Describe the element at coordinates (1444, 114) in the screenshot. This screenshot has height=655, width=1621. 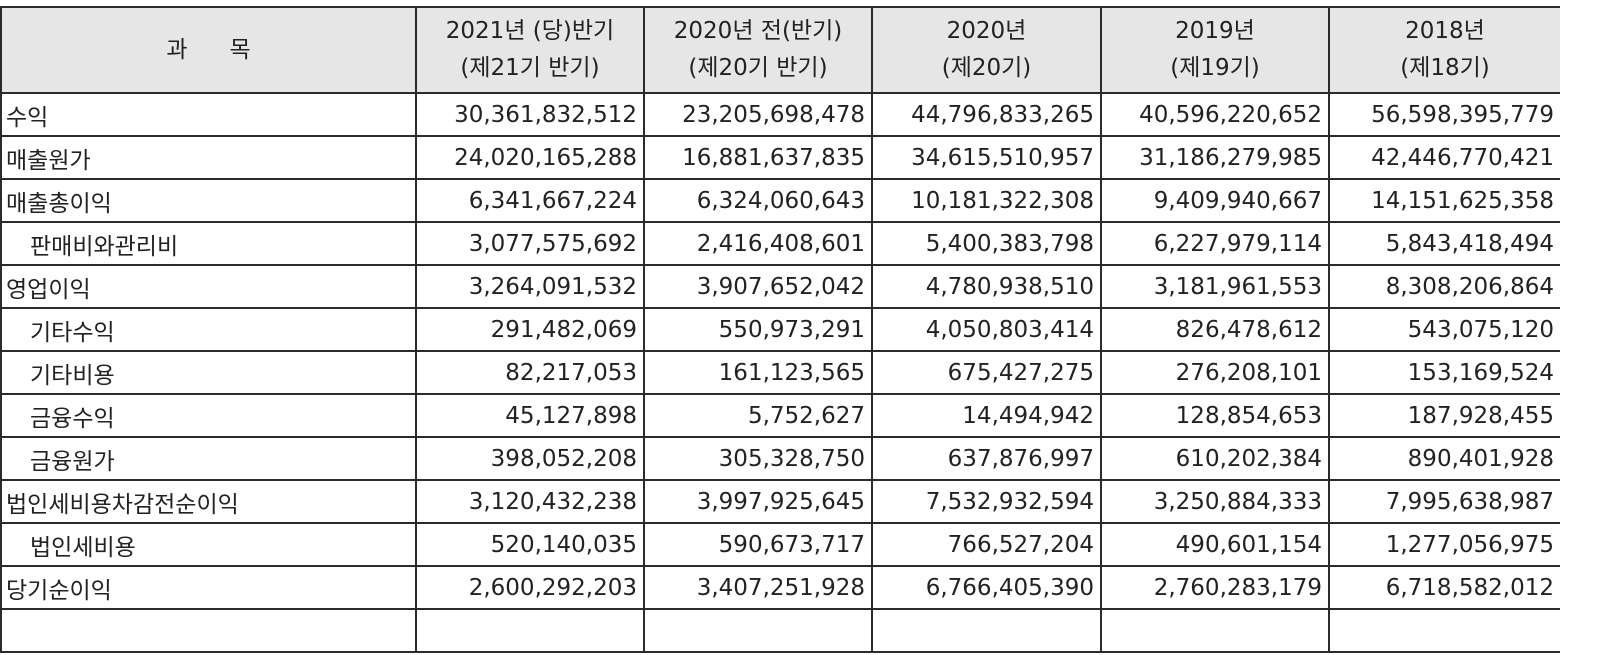
I see `value-cell: 56,598,395,779` at that location.